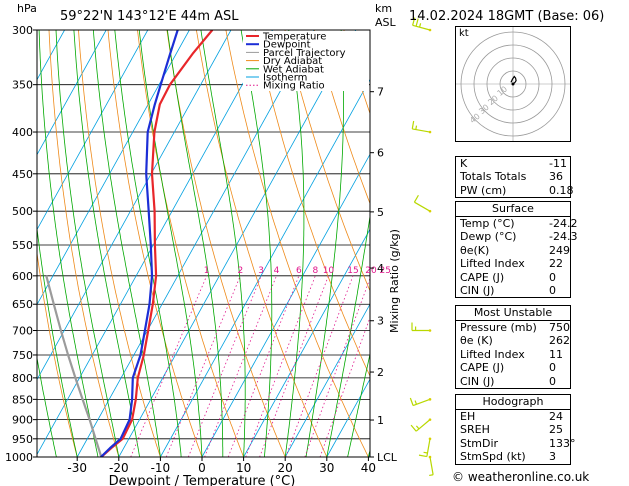 Image resolution: width=629 pixels, height=486 pixels. What do you see at coordinates (285, 78) in the screenshot?
I see `legend-label: Isotherm` at bounding box center [285, 78].